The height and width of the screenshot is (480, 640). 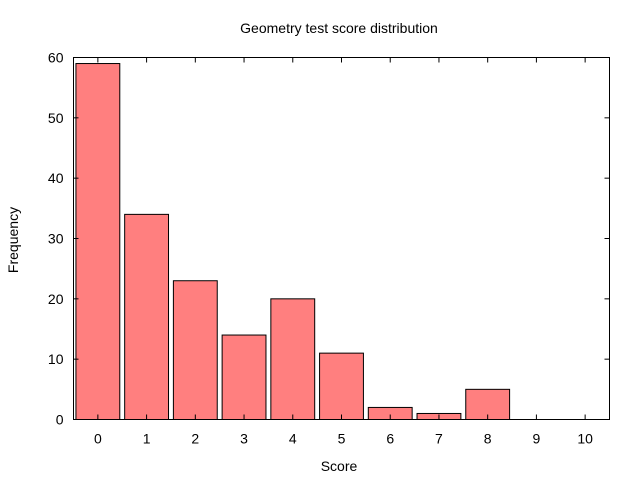 I want to click on x-tick-label-10: 10, so click(x=585, y=439).